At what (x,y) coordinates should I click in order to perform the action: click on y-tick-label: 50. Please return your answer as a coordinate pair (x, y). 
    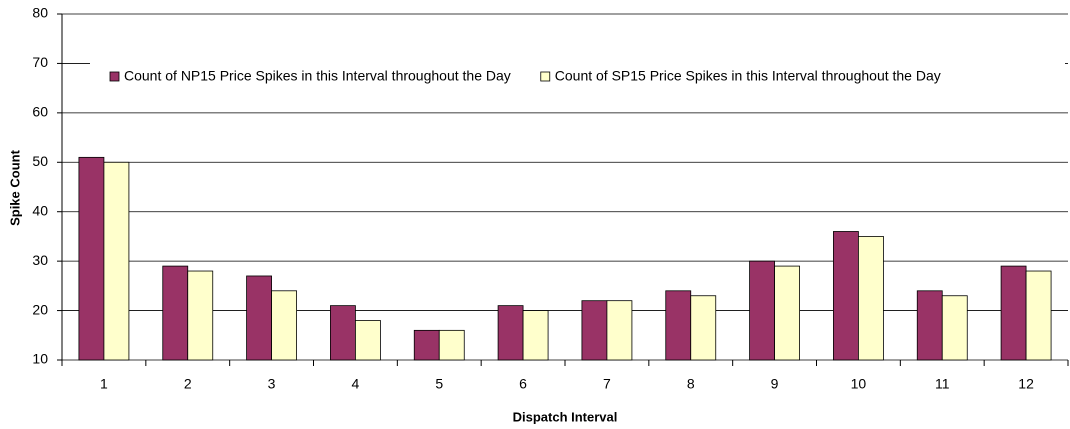
    Looking at the image, I should click on (40, 161).